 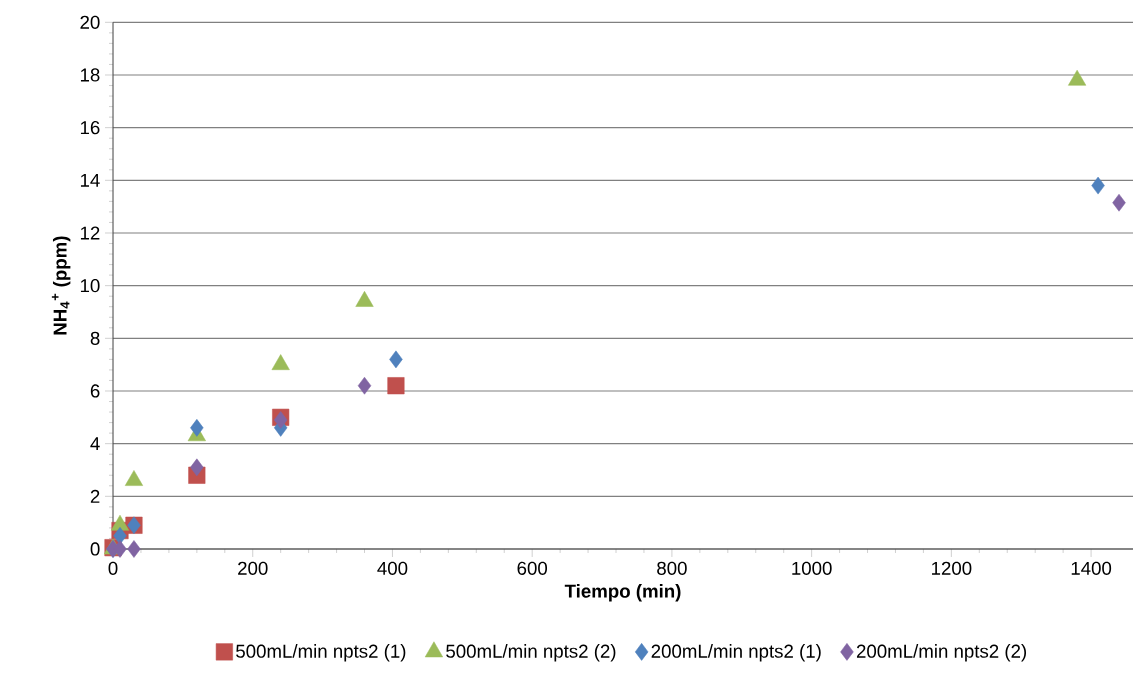 I want to click on x-tick-label: 0, so click(x=113, y=568).